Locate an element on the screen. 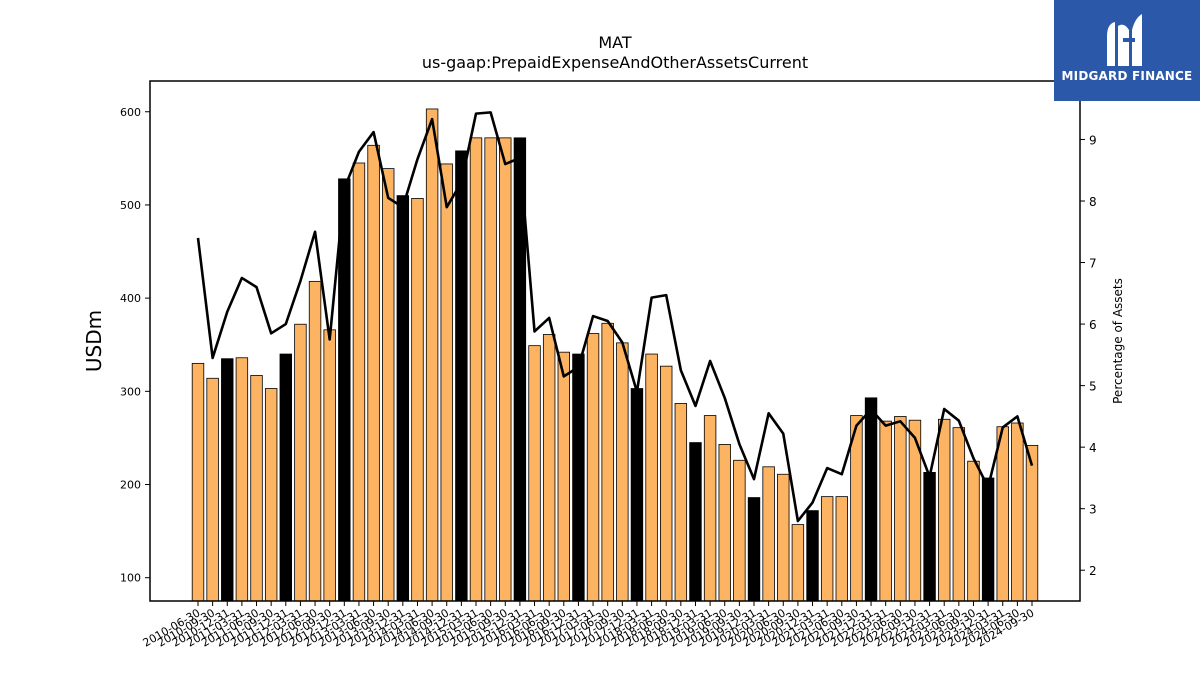  y2-tick-label: 6 is located at coordinates (1093, 325).